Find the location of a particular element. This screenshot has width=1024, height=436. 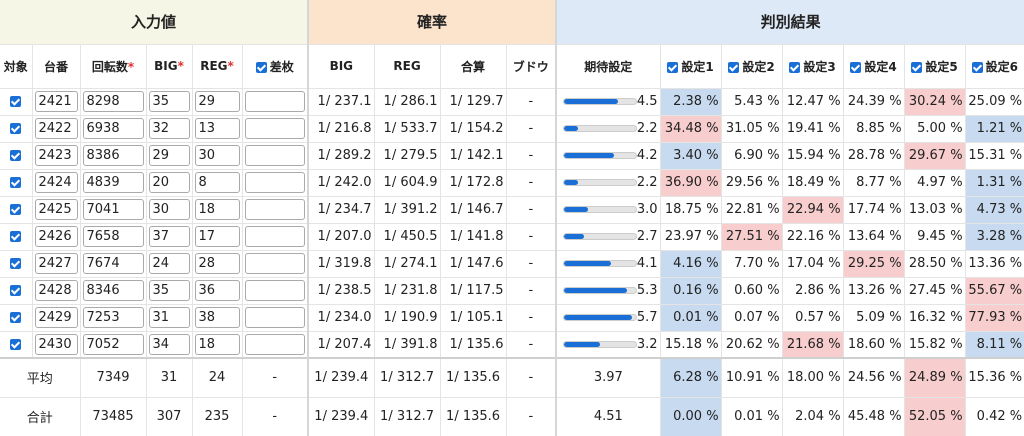

setting5-probability: 28.50 % is located at coordinates (934, 264).